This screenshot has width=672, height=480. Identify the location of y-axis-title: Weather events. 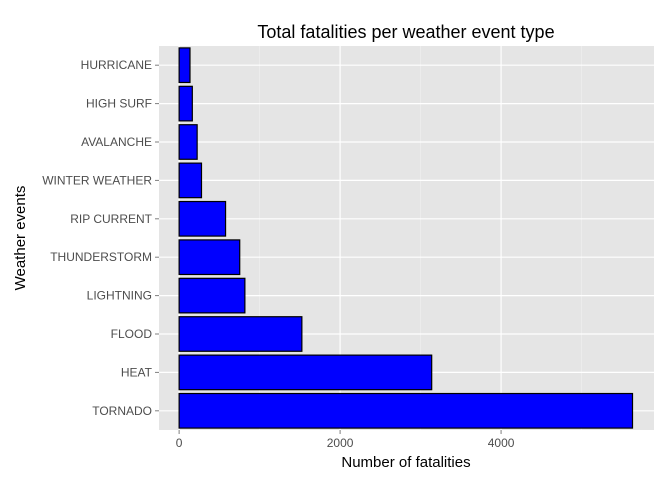
(20, 238).